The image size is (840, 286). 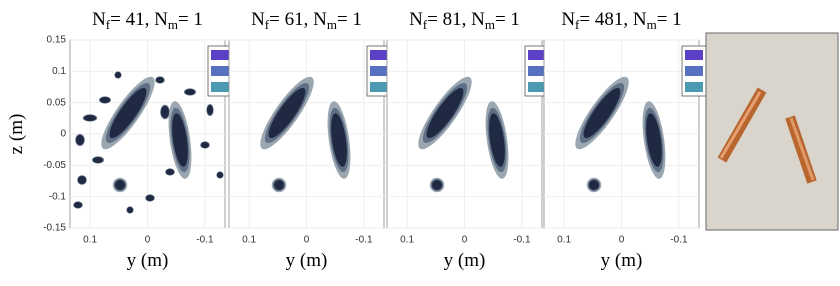 What do you see at coordinates (16, 134) in the screenshot?
I see `y-axis-label: z (m)` at bounding box center [16, 134].